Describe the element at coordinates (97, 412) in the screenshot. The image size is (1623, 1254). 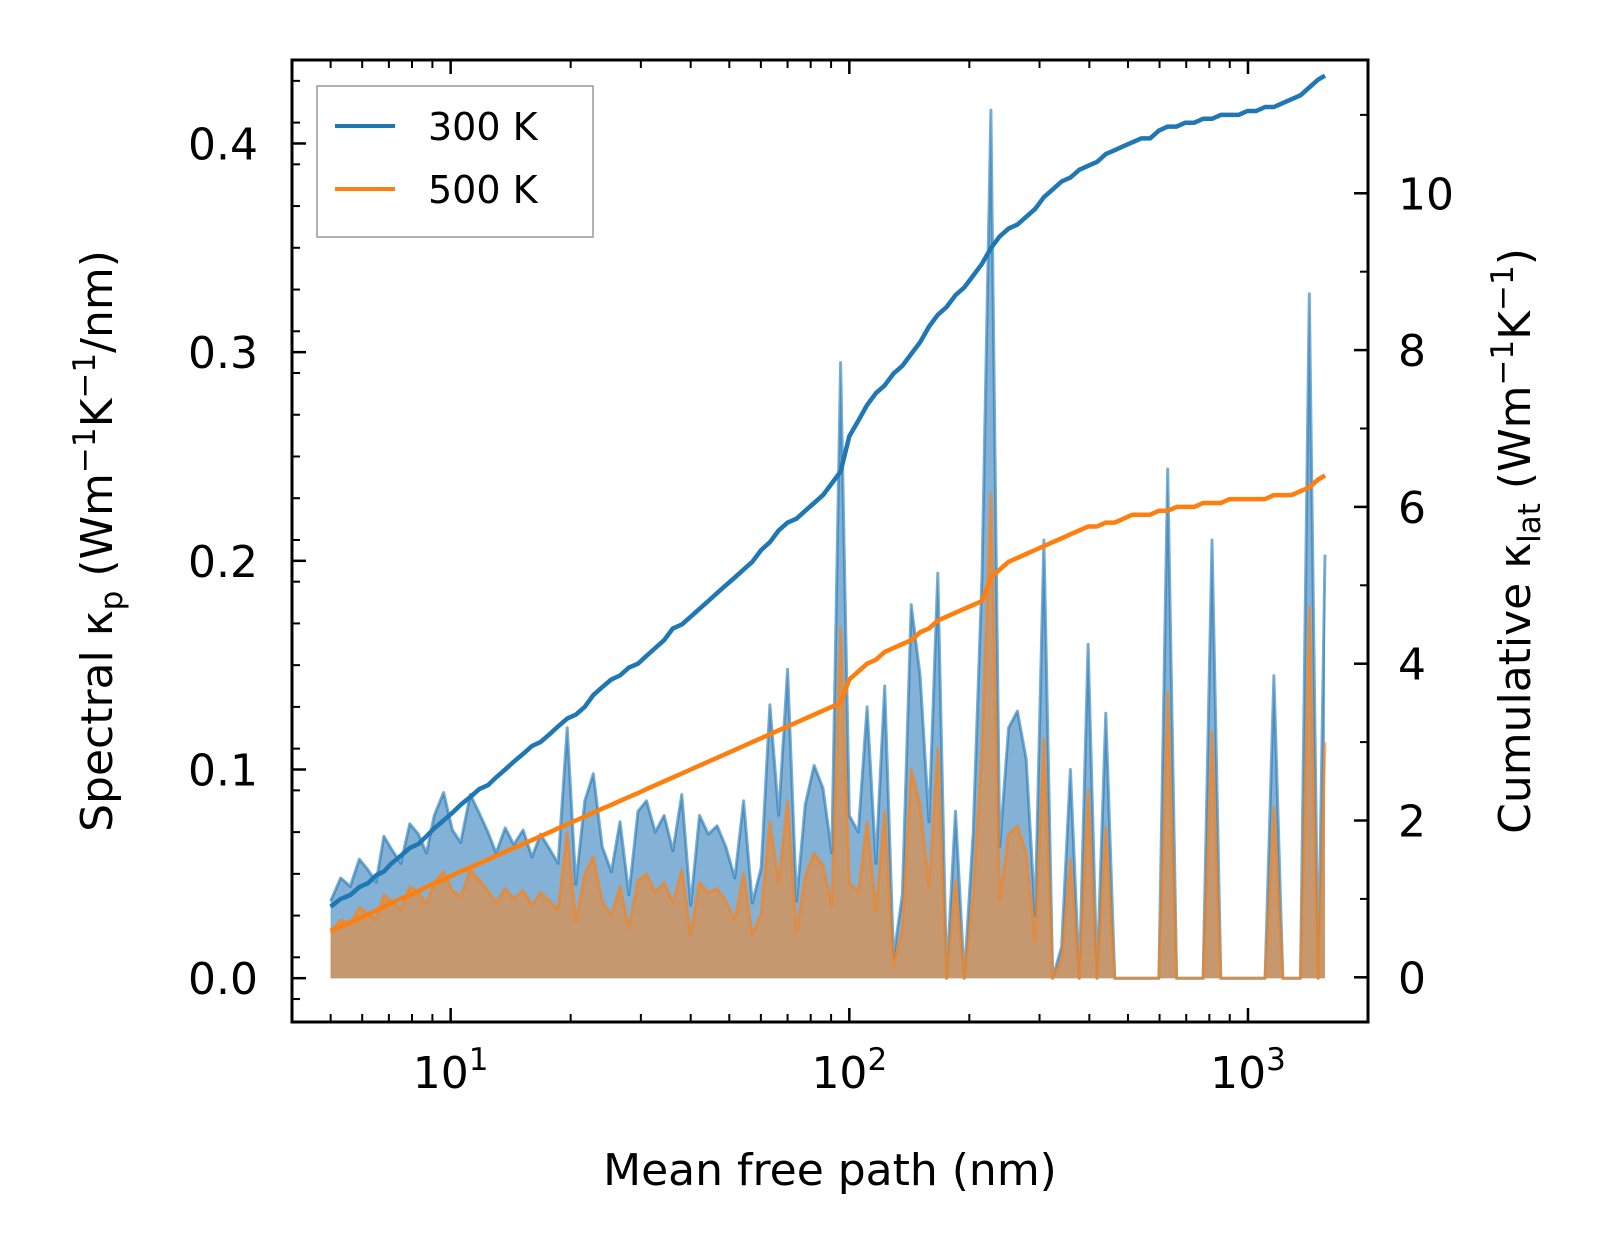
I see `left-y-label-mid: K` at that location.